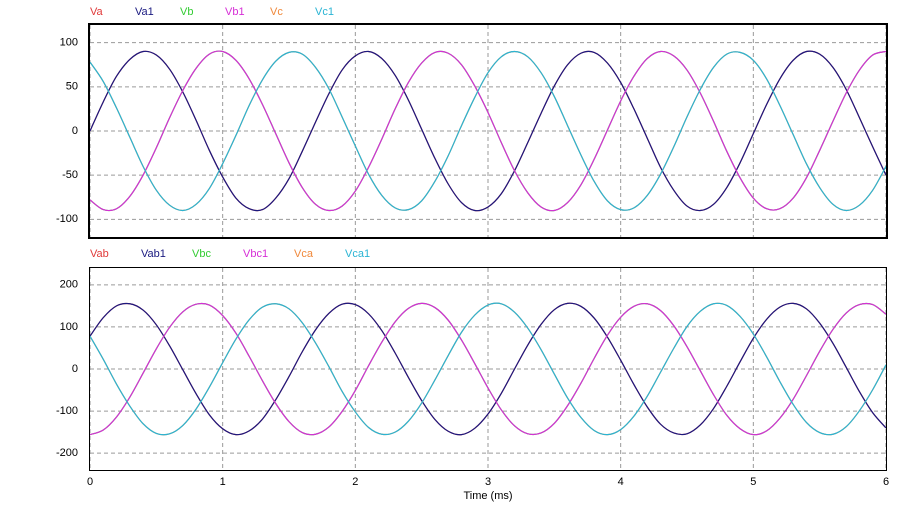 The width and height of the screenshot is (918, 522). Describe the element at coordinates (72, 87) in the screenshot. I see `y-tick-label: 50` at that location.